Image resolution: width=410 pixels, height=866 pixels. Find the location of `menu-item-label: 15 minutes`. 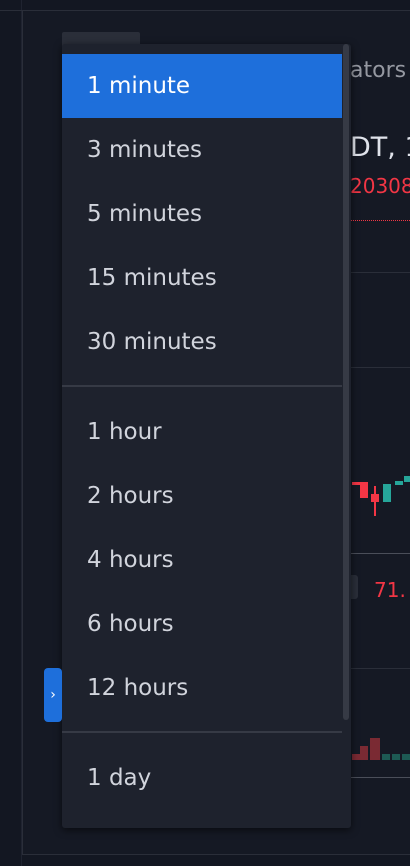

menu-item-label: 15 minutes is located at coordinates (152, 278).